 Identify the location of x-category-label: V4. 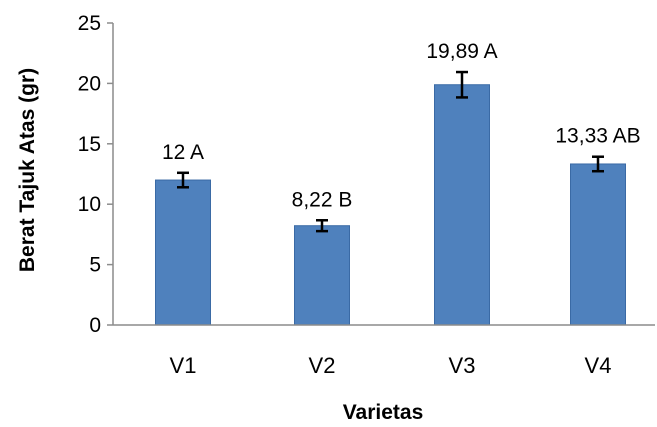
(598, 365).